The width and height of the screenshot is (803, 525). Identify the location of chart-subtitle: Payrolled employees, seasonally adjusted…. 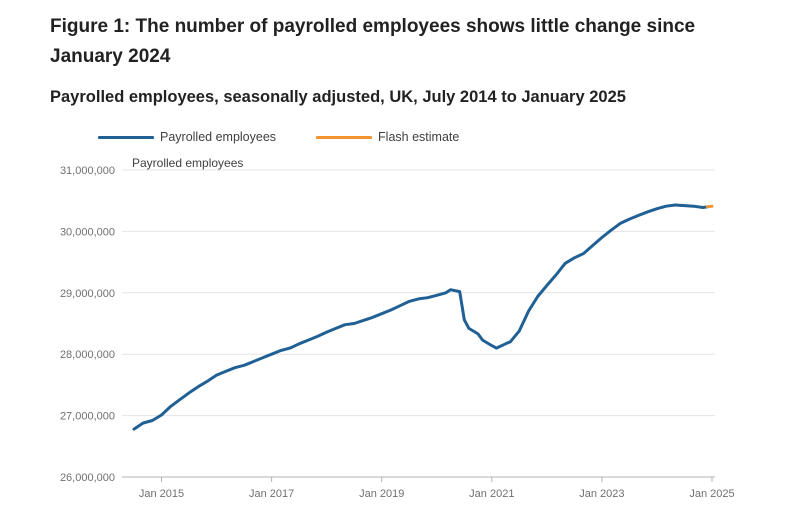
(338, 97).